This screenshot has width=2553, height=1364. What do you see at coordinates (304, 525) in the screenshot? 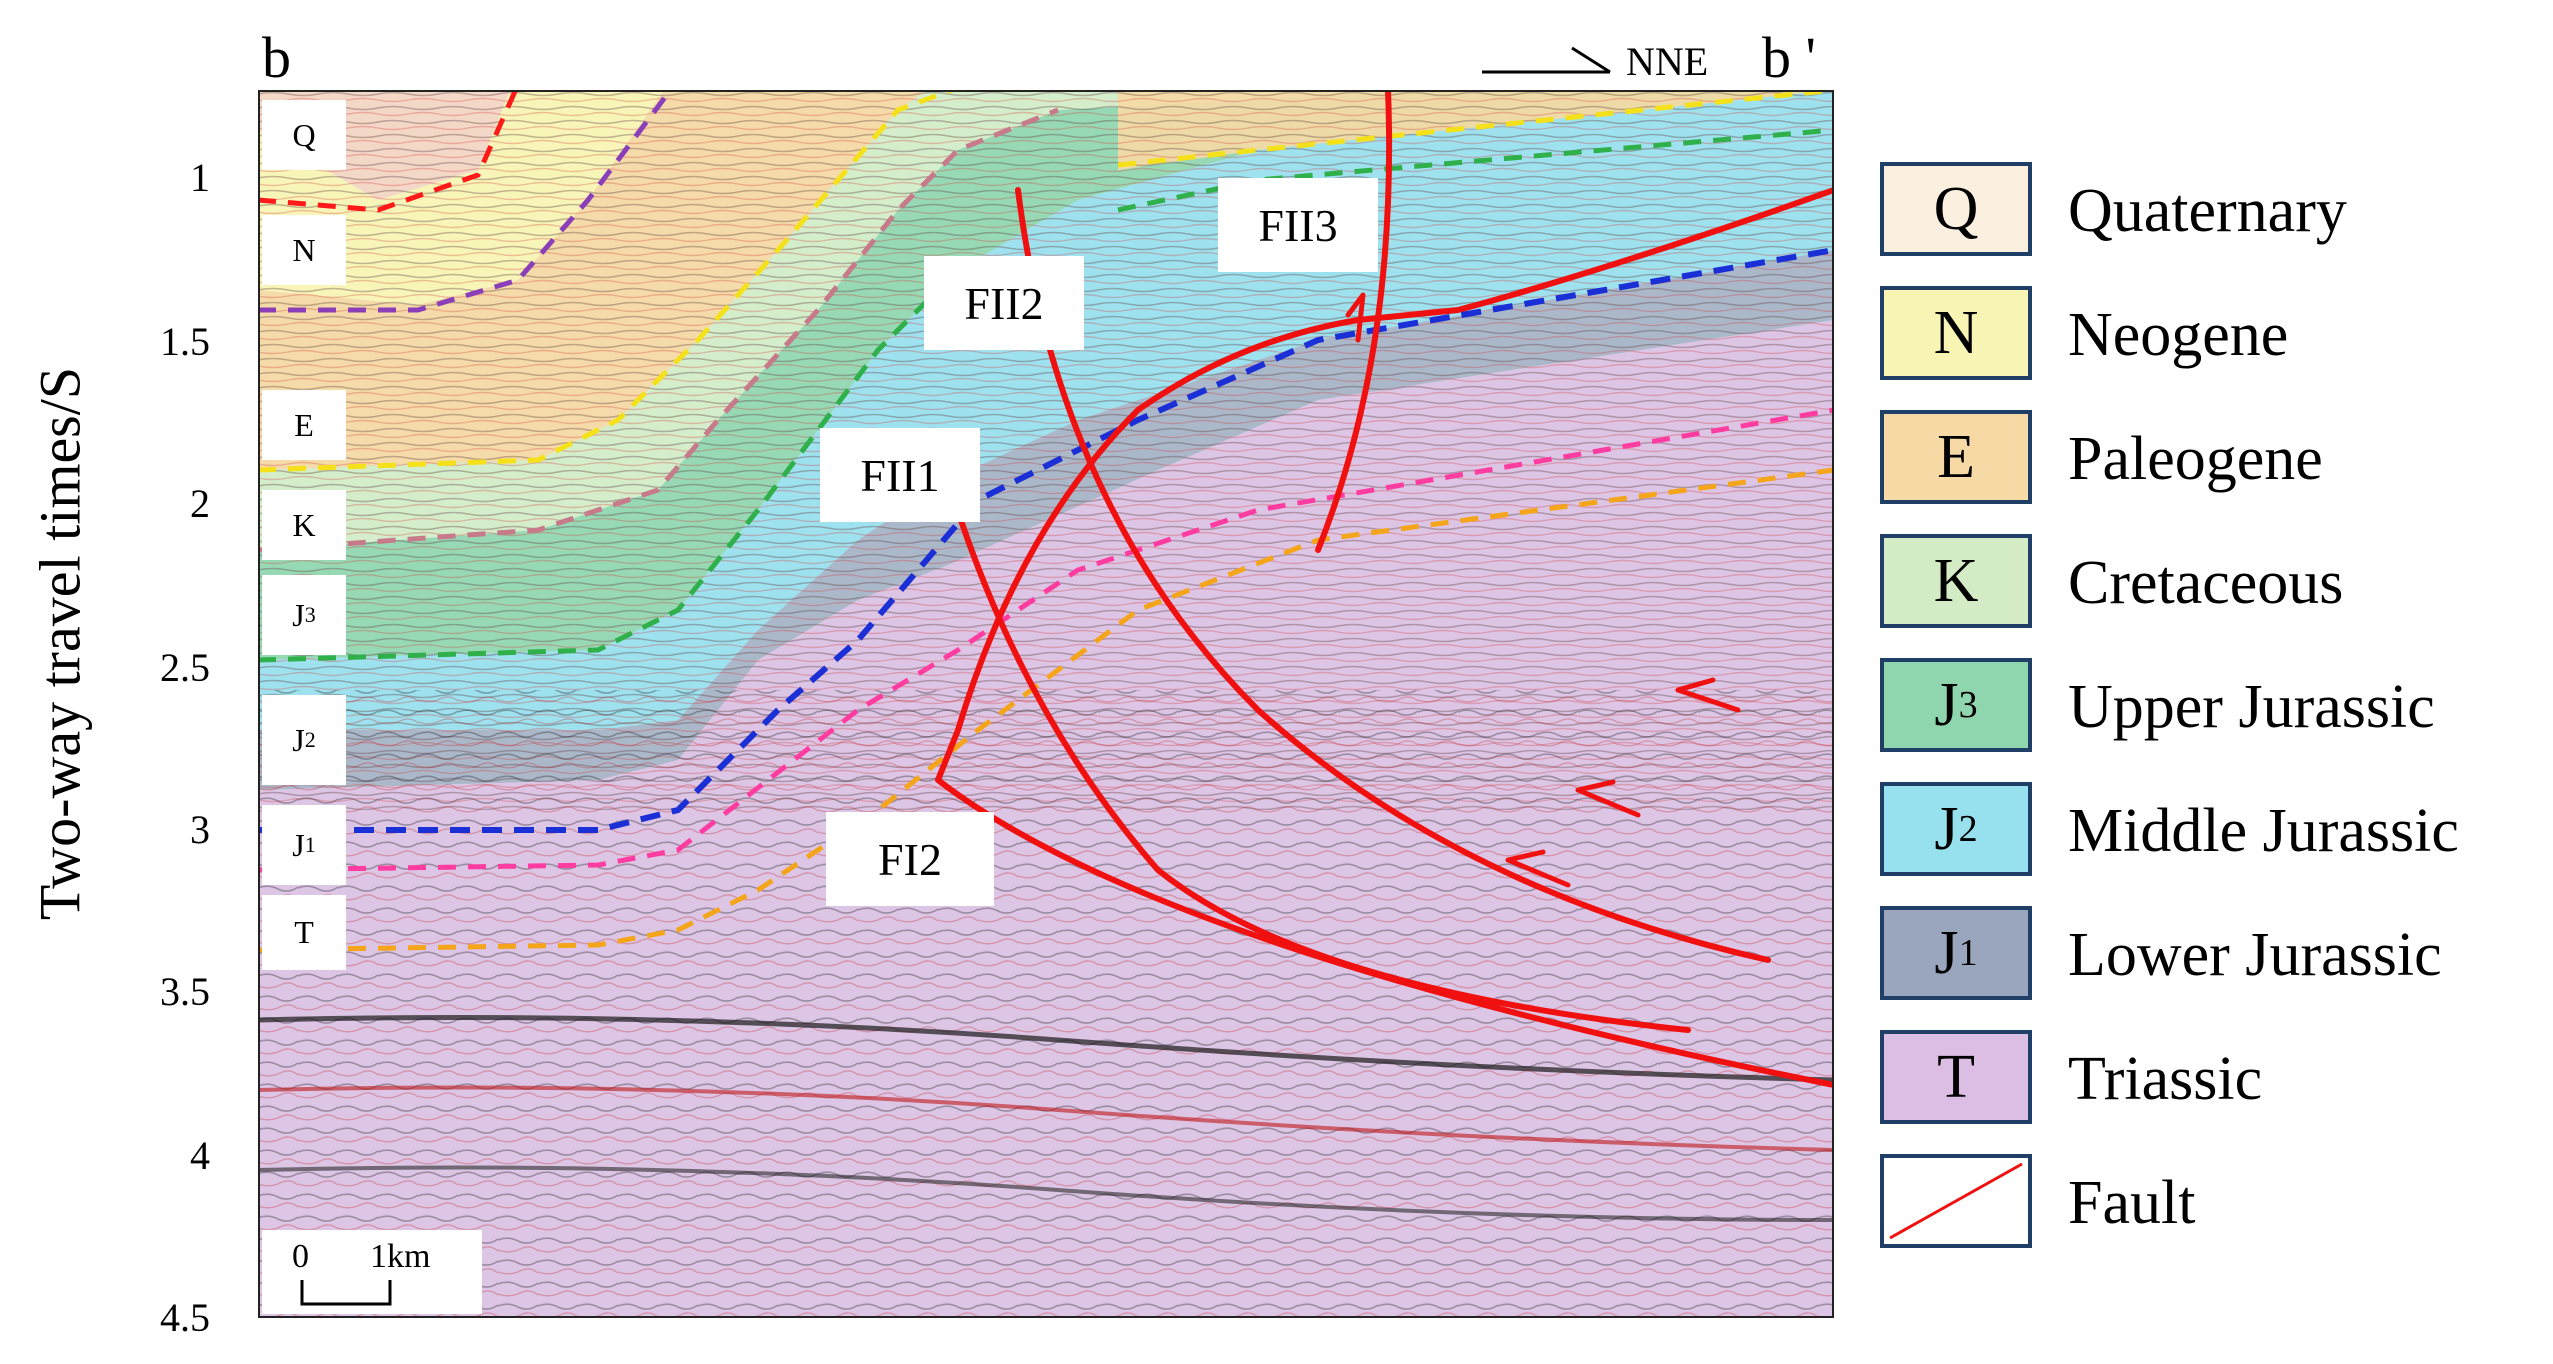
I see `strat-label-k: K` at bounding box center [304, 525].